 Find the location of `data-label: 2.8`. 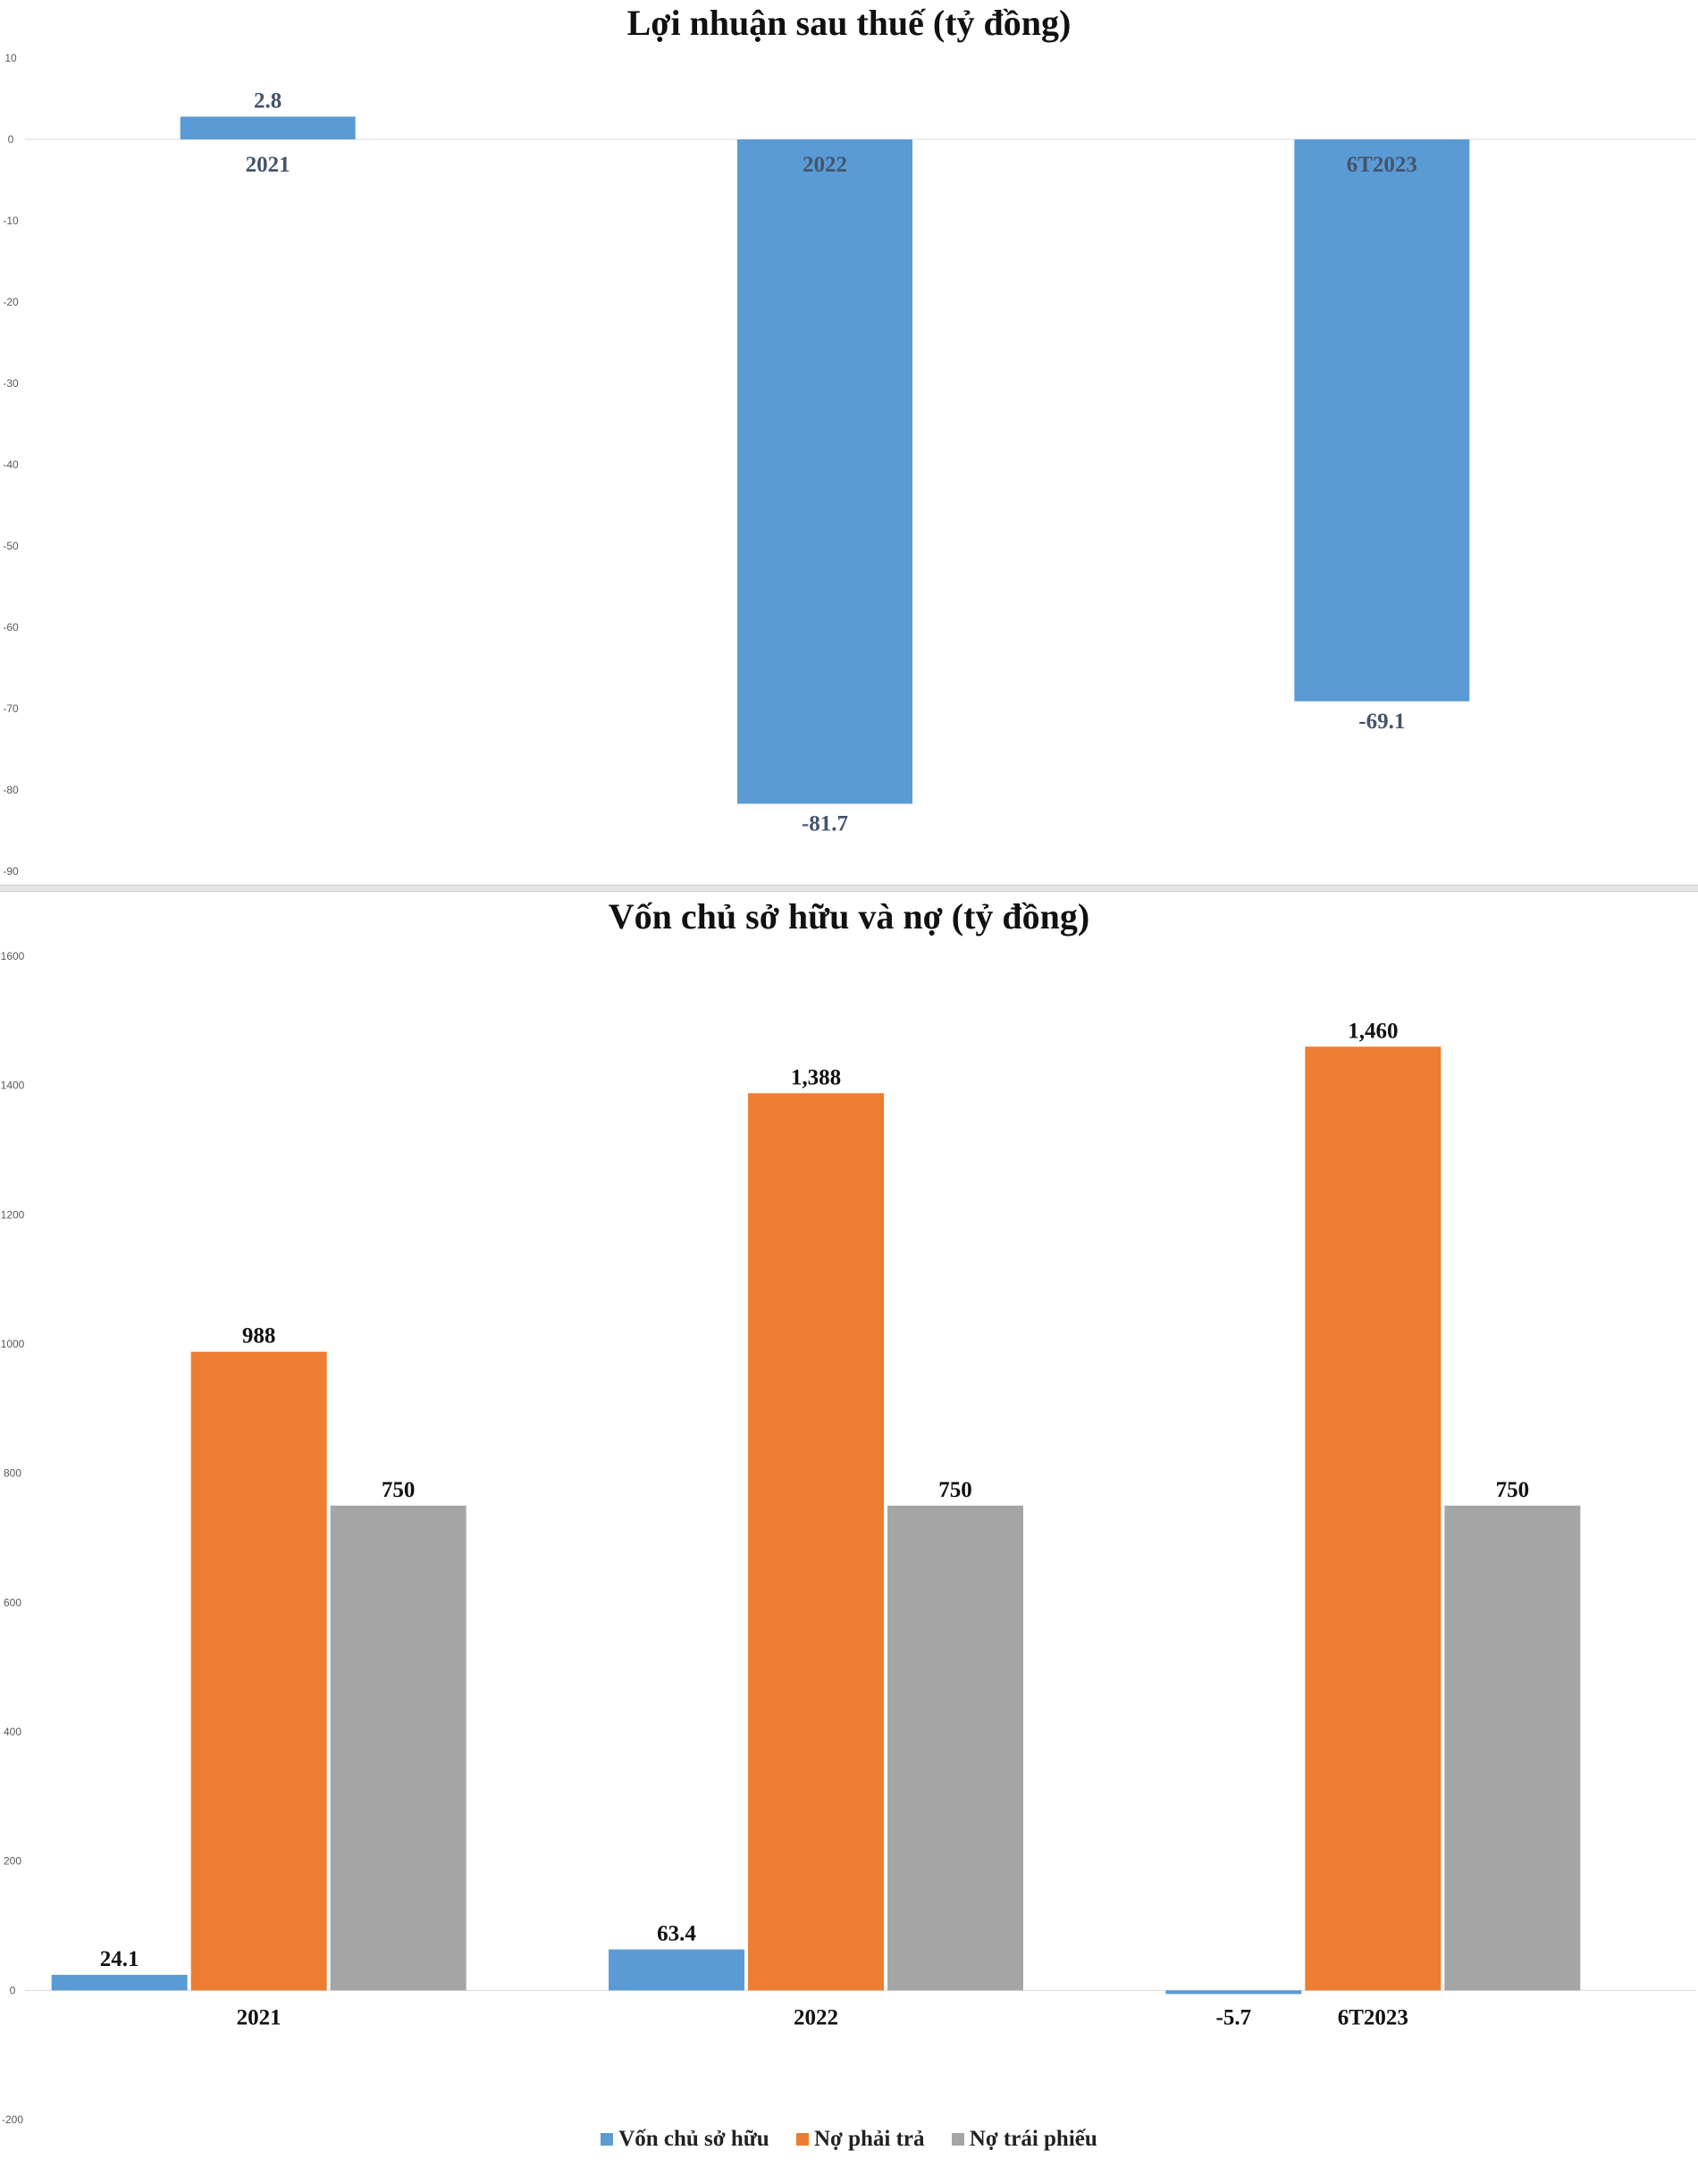

data-label: 2.8 is located at coordinates (268, 101).